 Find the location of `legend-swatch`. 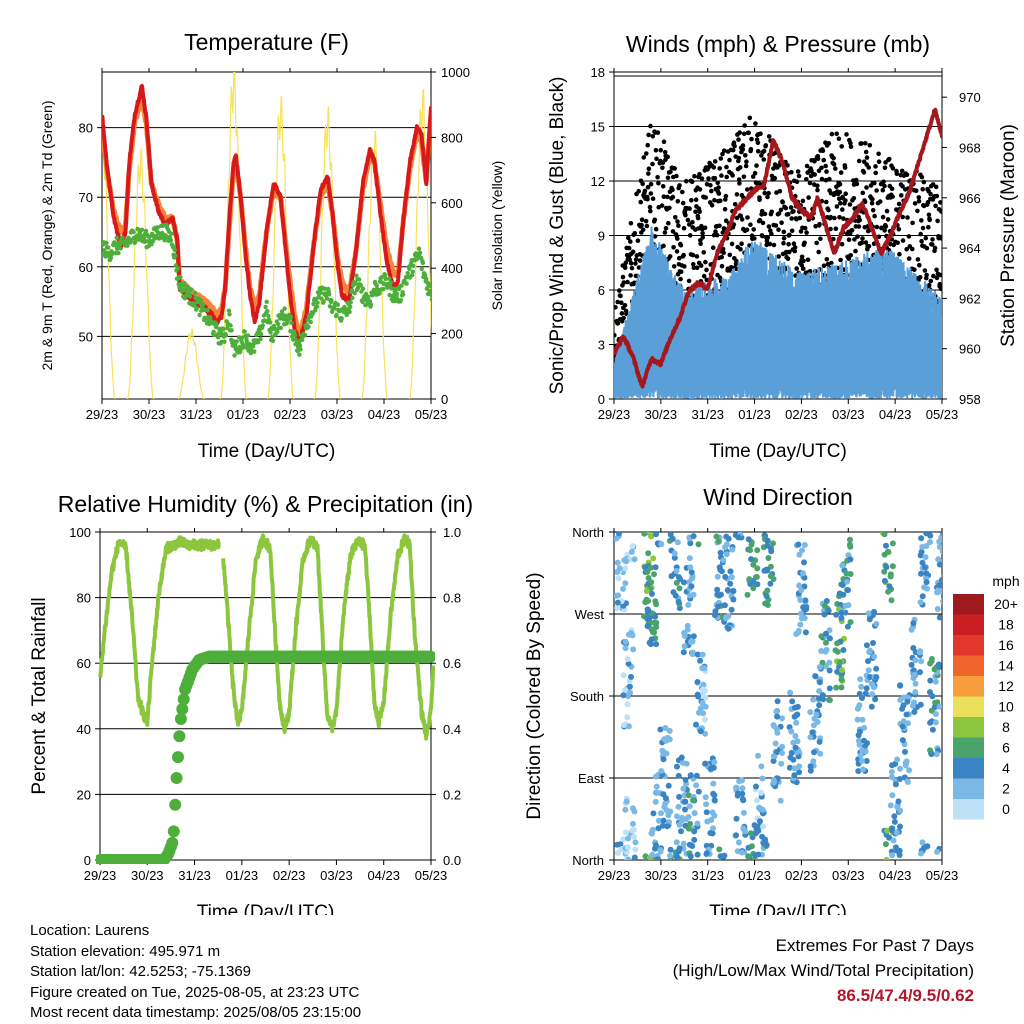

legend-swatch is located at coordinates (968, 727).